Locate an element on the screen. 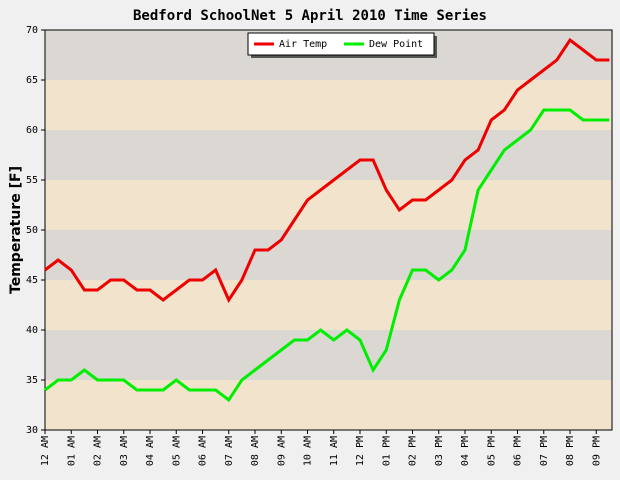 The width and height of the screenshot is (620, 480). y-tick-label: 70 is located at coordinates (32, 30).